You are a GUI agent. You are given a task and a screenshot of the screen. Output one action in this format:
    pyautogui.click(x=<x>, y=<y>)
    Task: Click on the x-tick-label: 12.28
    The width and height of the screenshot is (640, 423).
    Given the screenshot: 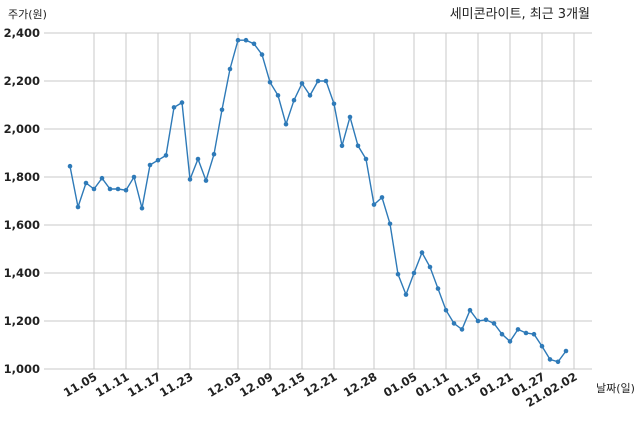 What is the action you would take?
    pyautogui.click(x=360, y=384)
    